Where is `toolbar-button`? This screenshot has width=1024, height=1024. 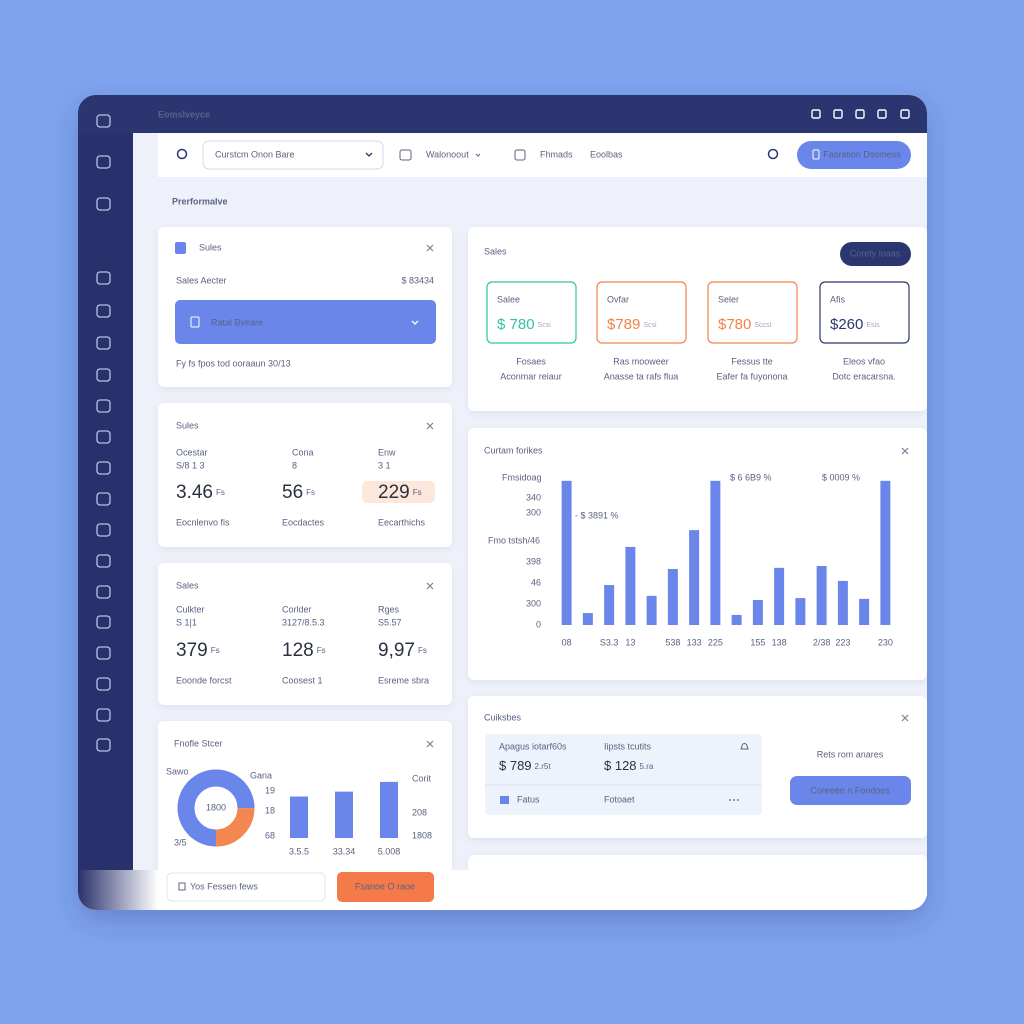
toolbar-button is located at coordinates (854, 155).